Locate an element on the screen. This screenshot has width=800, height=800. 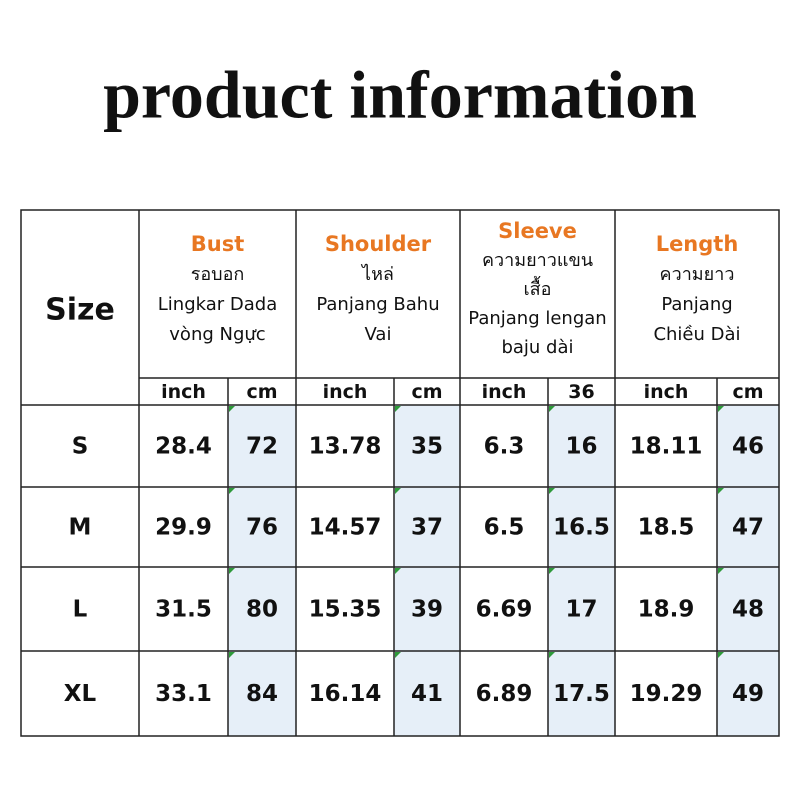
corner-label: Size is located at coordinates (80, 310).